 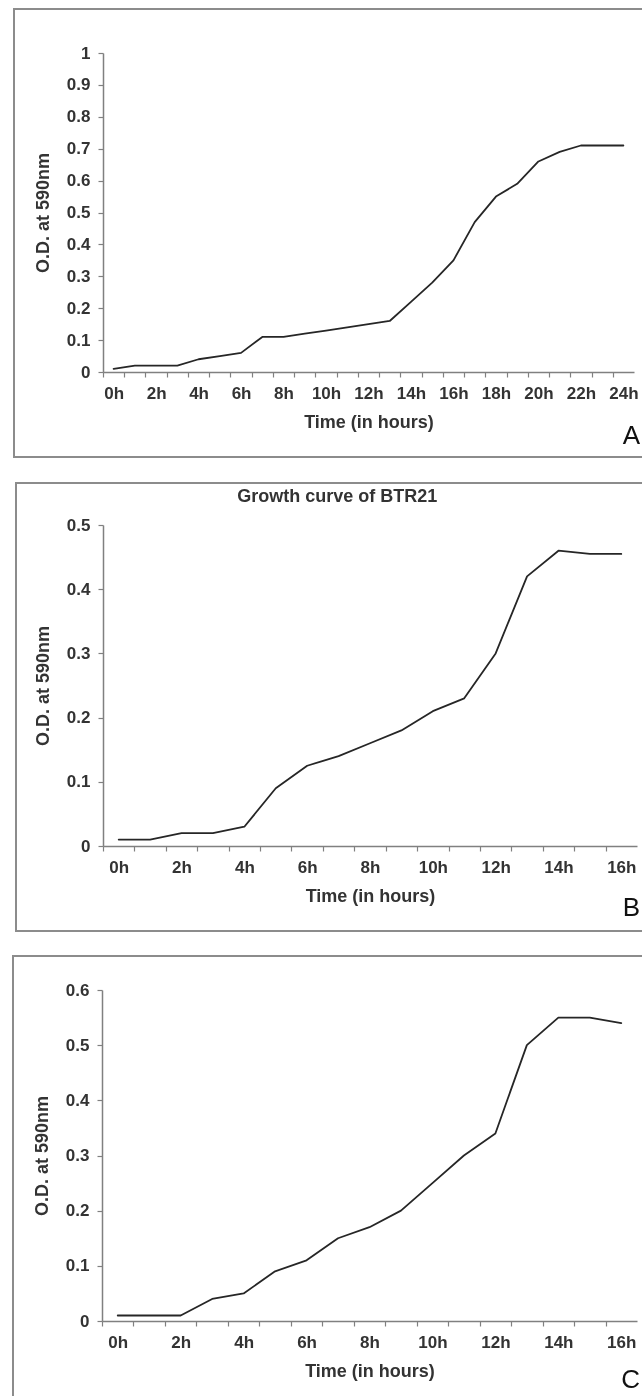 I want to click on line-series, so click(x=368, y=257).